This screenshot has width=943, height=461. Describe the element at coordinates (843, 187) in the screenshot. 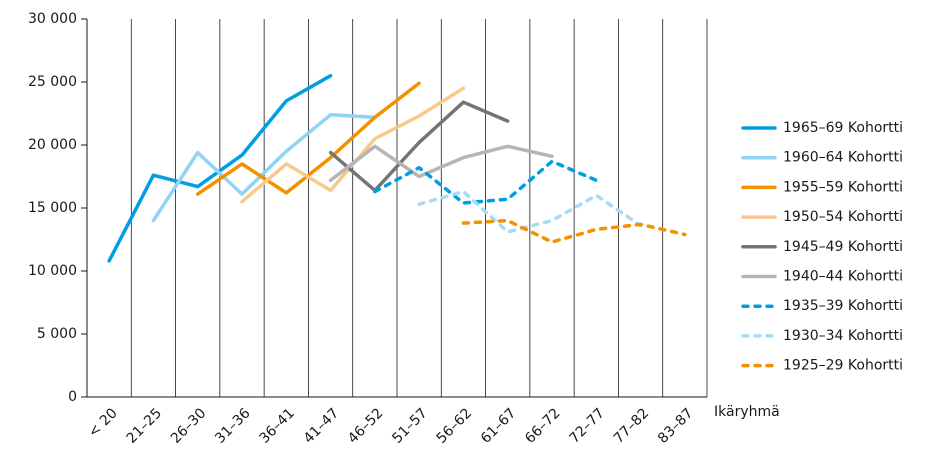

I see `legend-label: 1955–59 Kohortti` at that location.